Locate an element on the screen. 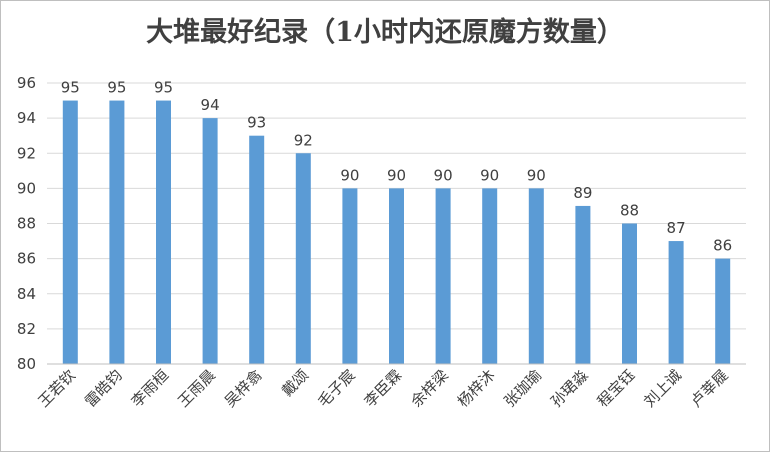 This screenshot has width=770, height=452. y-axis-ticks: 80 82 84 86 88 90 92 94 96 is located at coordinates (26, 223).